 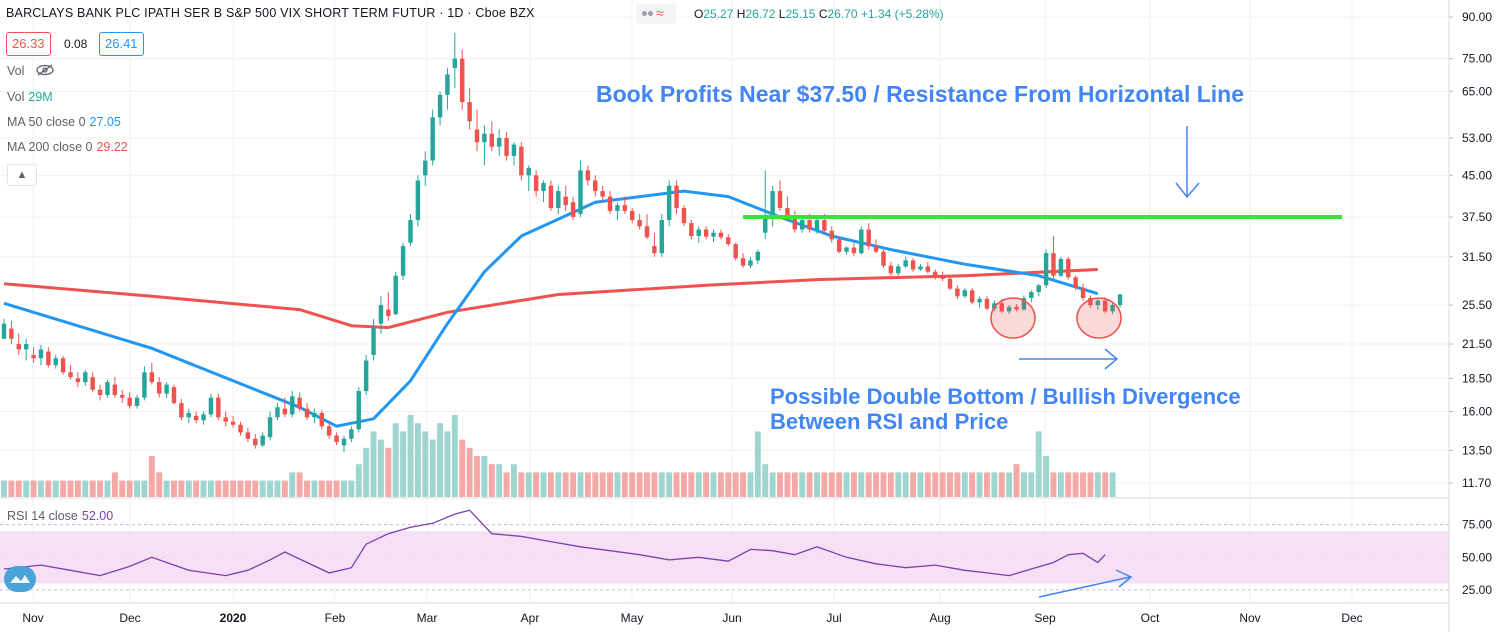 What do you see at coordinates (656, 14) in the screenshot?
I see `flag-button: ≈` at bounding box center [656, 14].